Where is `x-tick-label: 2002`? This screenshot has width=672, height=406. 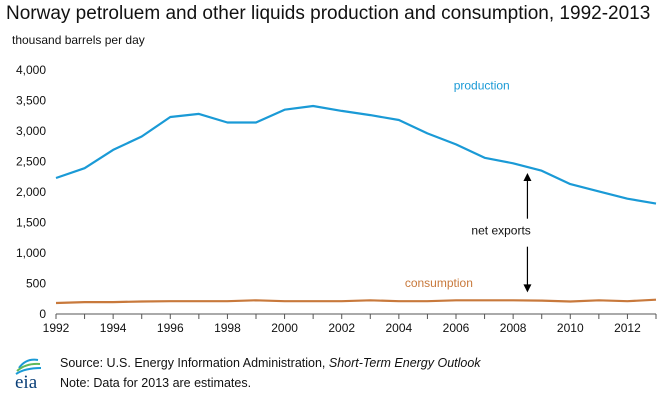 x-tick-label: 2002 is located at coordinates (341, 328).